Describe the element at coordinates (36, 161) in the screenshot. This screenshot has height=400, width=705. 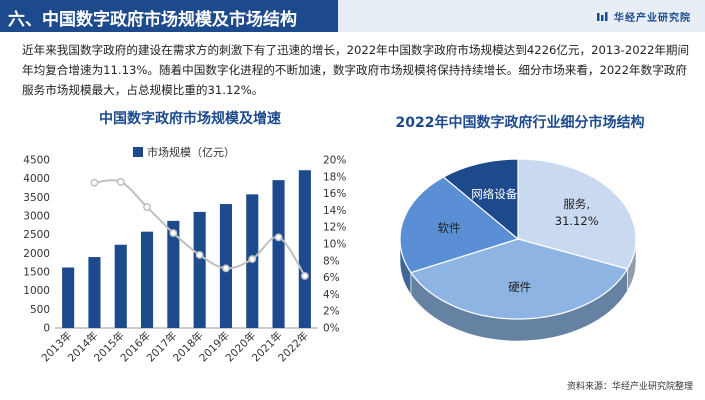
I see `y-tick-label: 4500` at that location.